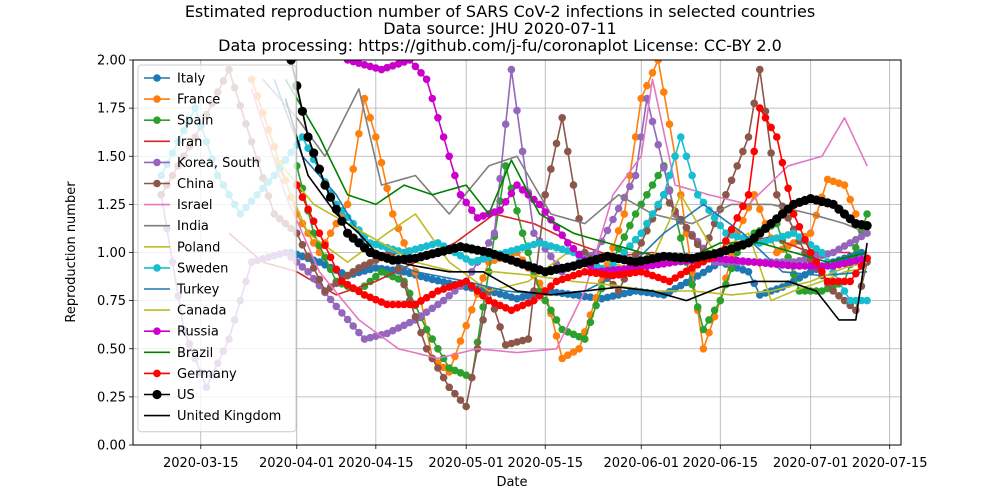 This screenshot has height=500, width=1000. Describe the element at coordinates (207, 374) in the screenshot. I see `legend-label: Germany` at that location.